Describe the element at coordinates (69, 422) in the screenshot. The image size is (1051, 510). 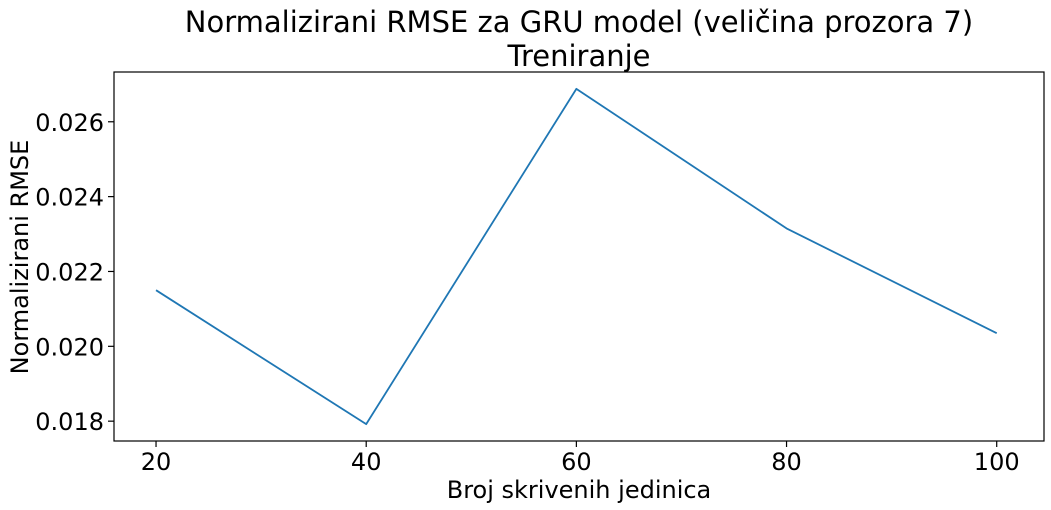
I see `y-tick-label: 0.018` at that location.